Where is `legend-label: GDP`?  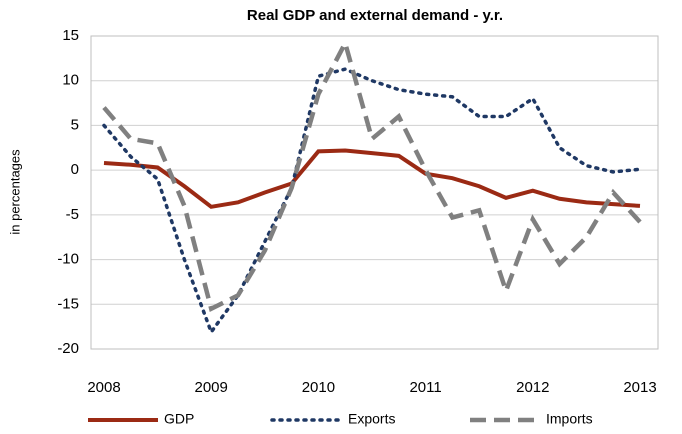
legend-label: GDP is located at coordinates (179, 419).